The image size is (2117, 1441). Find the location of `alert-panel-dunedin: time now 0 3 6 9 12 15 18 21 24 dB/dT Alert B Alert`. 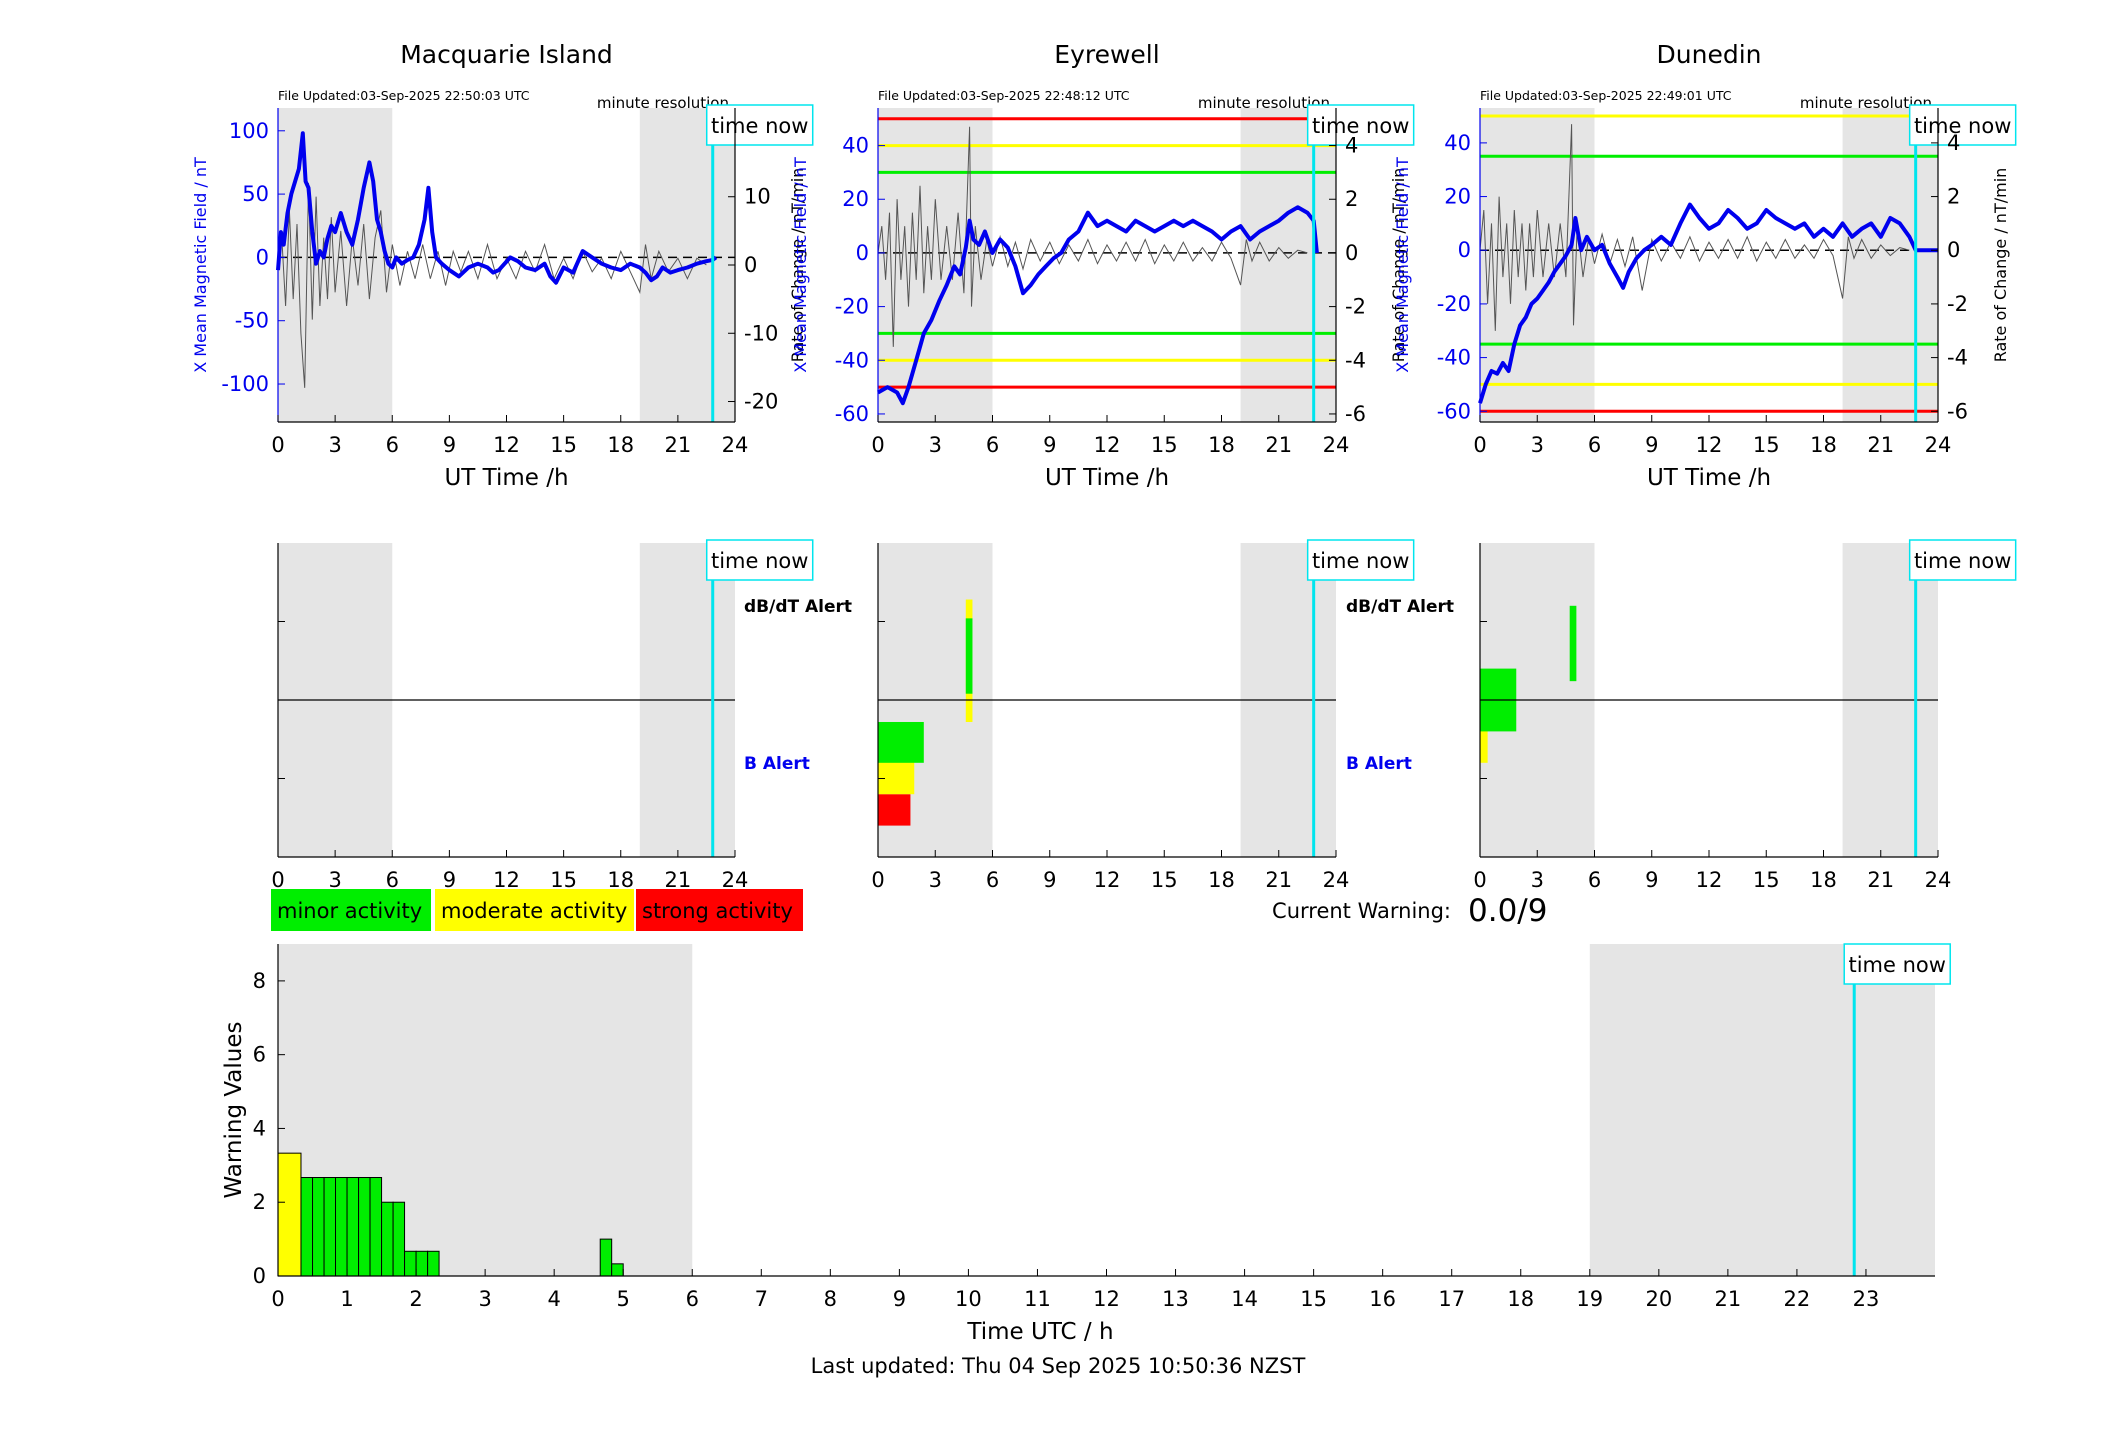

alert-panel-dunedin: time now 0 3 6 9 12 15 18 21 24 dB/dT Alert B Alert is located at coordinates (1681, 715).